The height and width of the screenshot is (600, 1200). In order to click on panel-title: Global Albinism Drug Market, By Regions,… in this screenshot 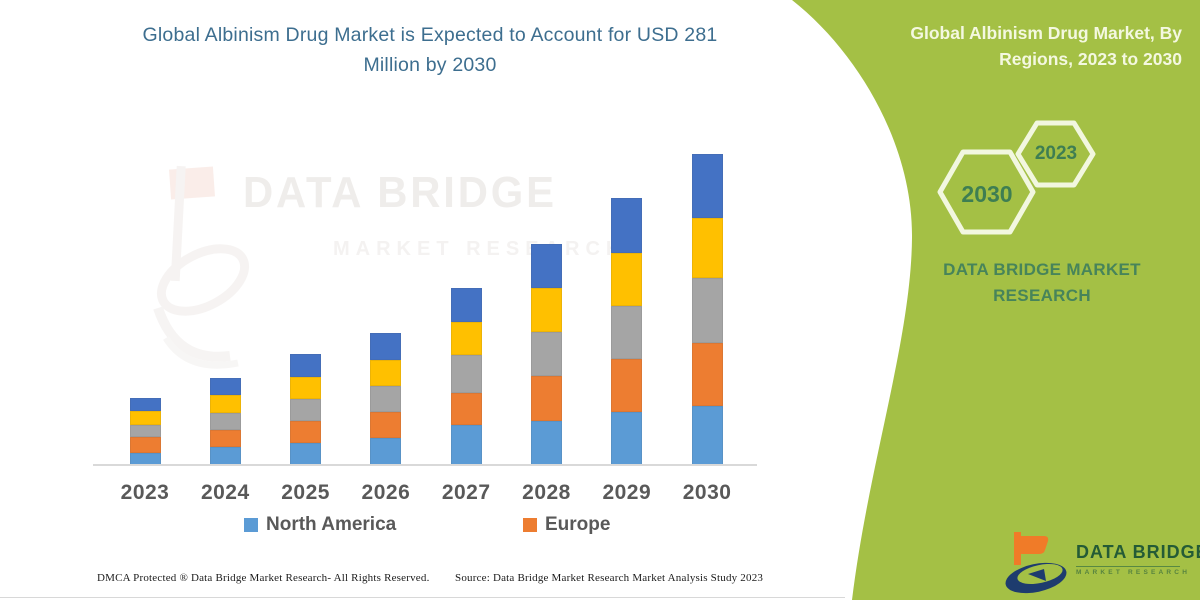, I will do `click(1046, 46)`.